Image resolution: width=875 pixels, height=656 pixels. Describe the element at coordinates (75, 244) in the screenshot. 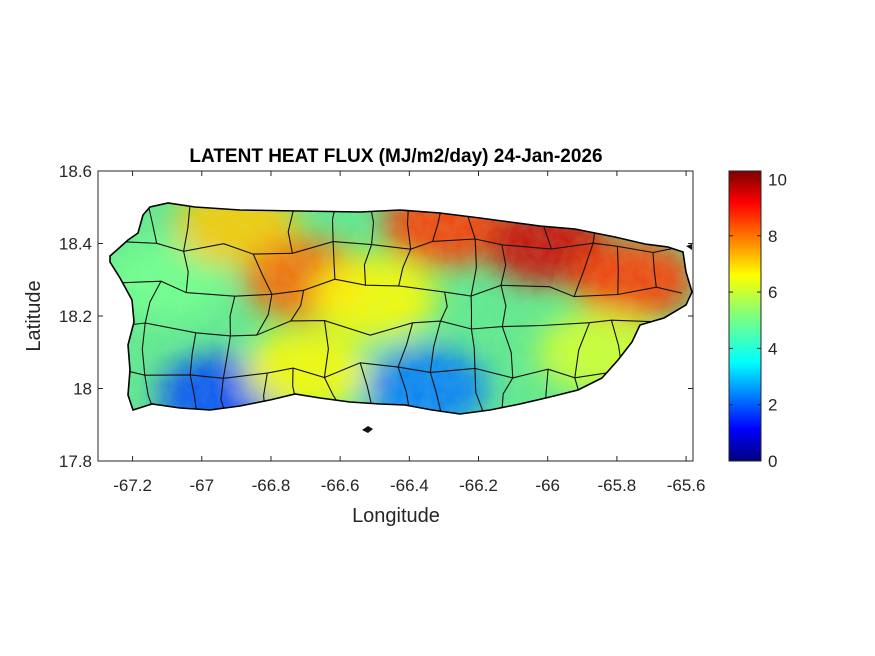

I see `y-tick-label: 18.4` at that location.